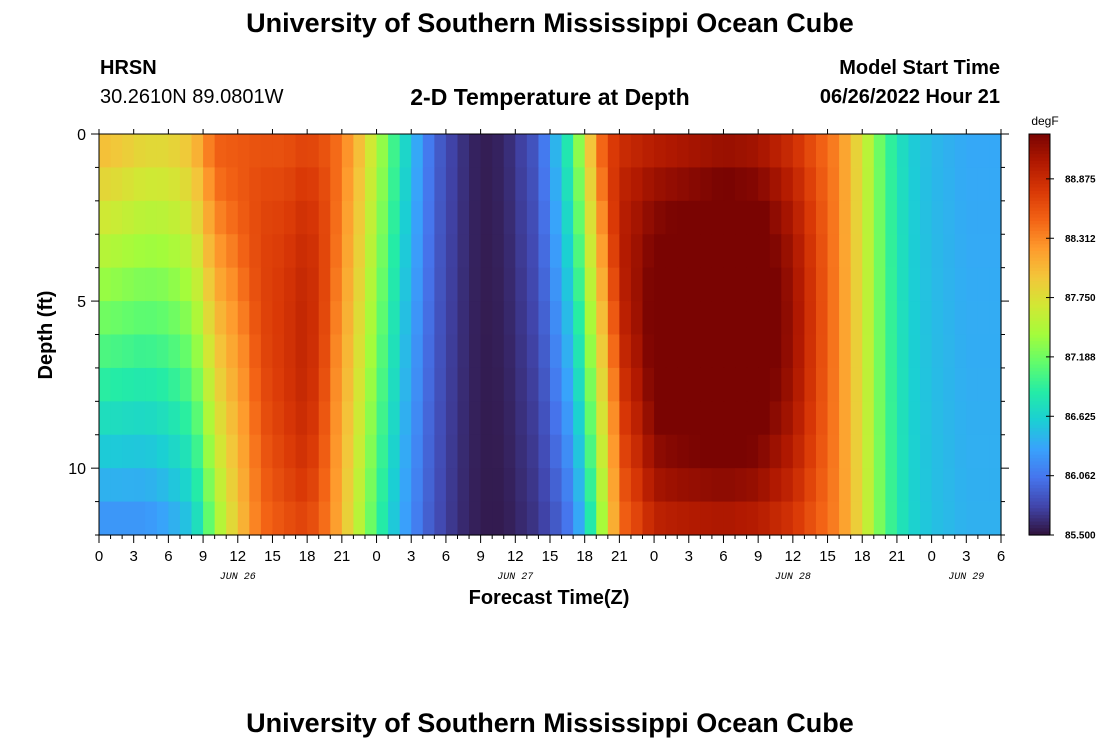 This screenshot has width=1100, height=750. Describe the element at coordinates (966, 556) in the screenshot. I see `x-tick-label: 3` at that location.